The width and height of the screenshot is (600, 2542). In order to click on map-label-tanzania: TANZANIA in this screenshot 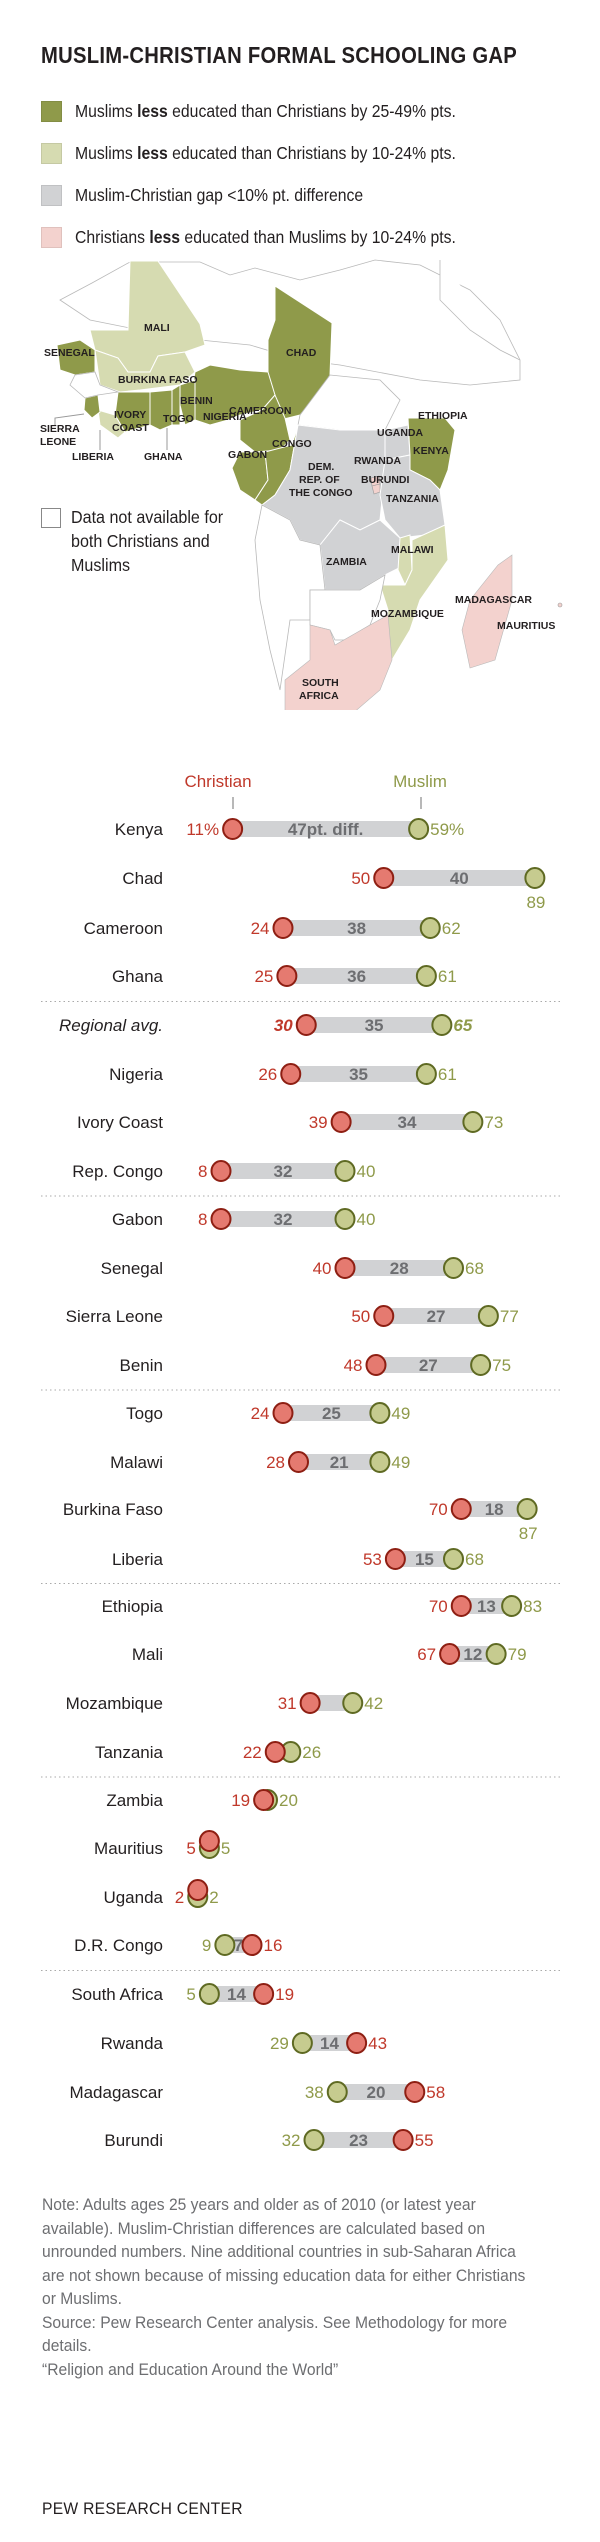, I will do `click(412, 499)`.